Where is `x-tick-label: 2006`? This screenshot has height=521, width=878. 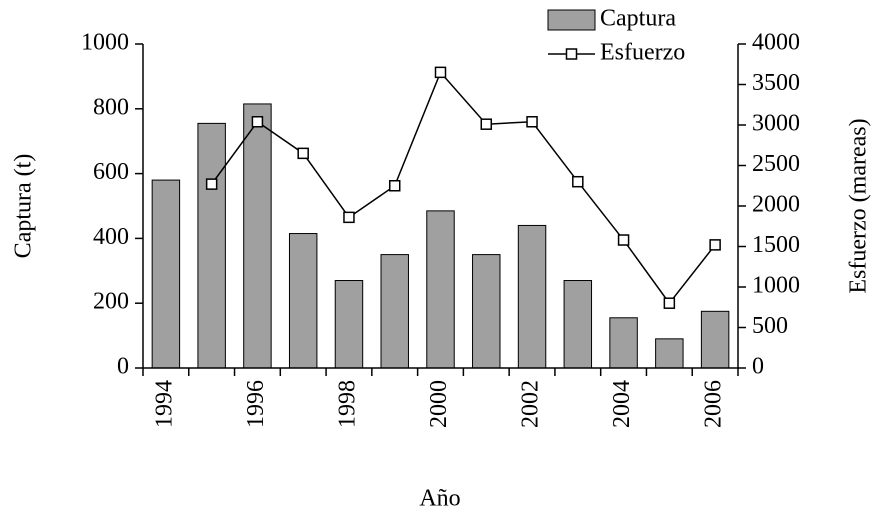
x-tick-label: 2006 is located at coordinates (714, 404).